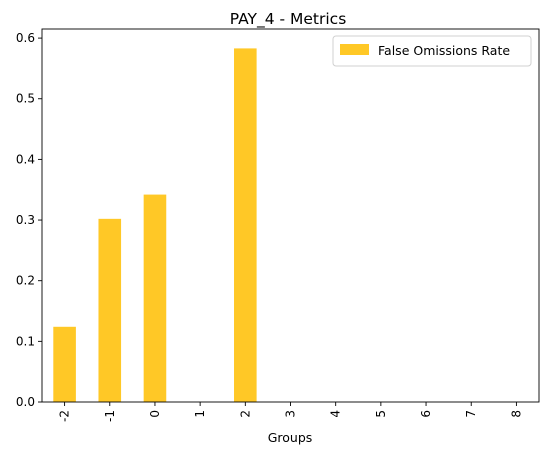 This screenshot has height=454, width=547. What do you see at coordinates (25, 159) in the screenshot?
I see `y-tick-label: 0.4` at bounding box center [25, 159].